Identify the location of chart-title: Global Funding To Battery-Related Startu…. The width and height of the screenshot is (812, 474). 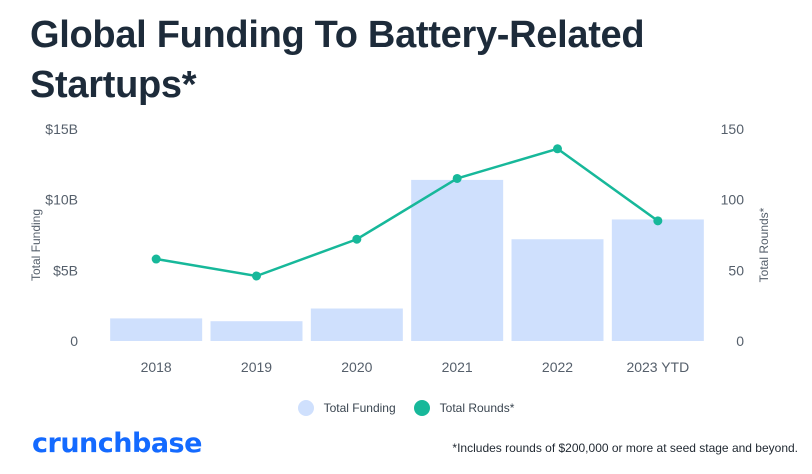
(337, 60).